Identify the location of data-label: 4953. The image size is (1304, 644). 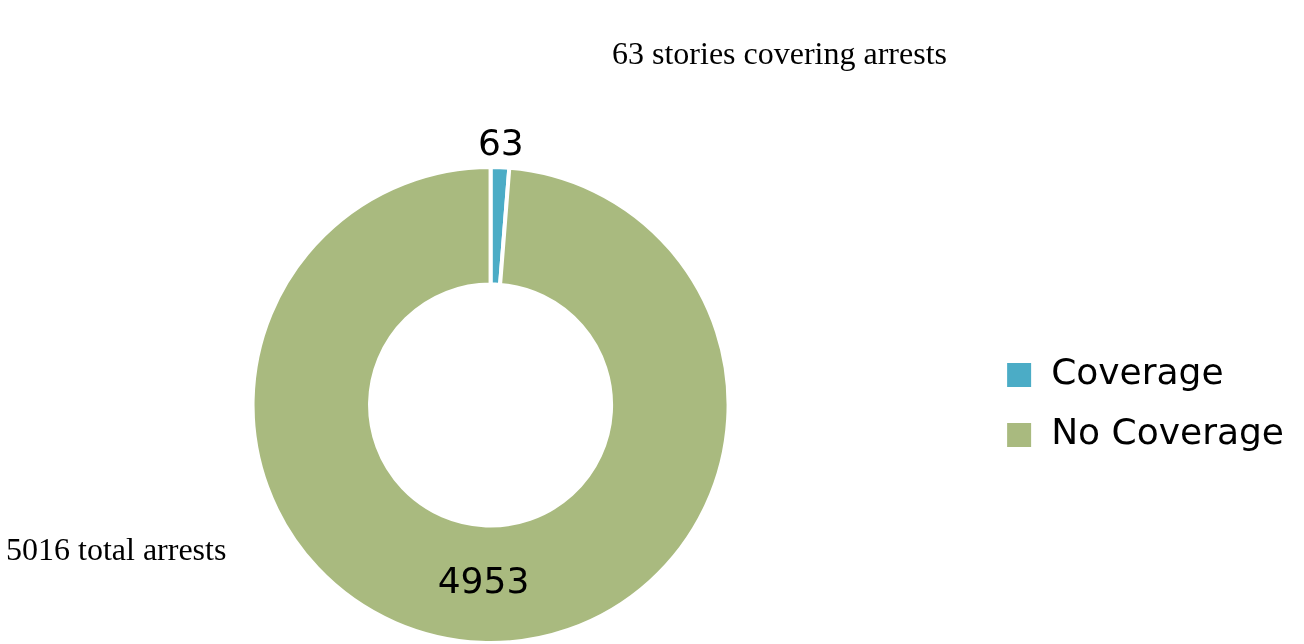
(483, 581).